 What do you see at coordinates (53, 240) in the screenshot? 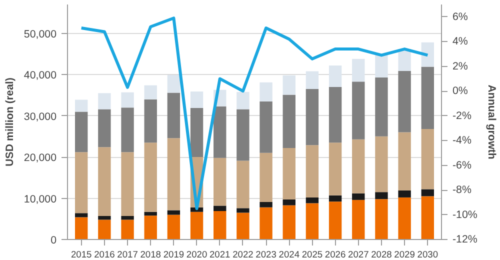
I see `y-tick-label: 0` at bounding box center [53, 240].